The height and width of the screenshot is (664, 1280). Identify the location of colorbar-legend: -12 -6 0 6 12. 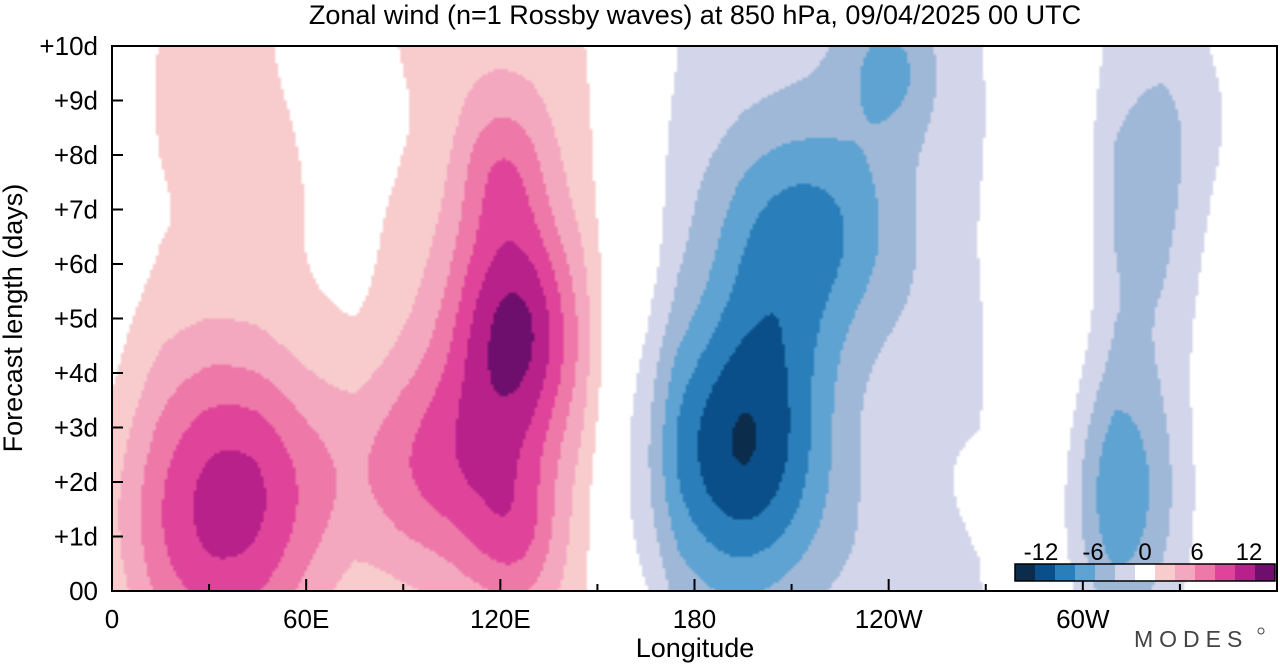
(1145, 560).